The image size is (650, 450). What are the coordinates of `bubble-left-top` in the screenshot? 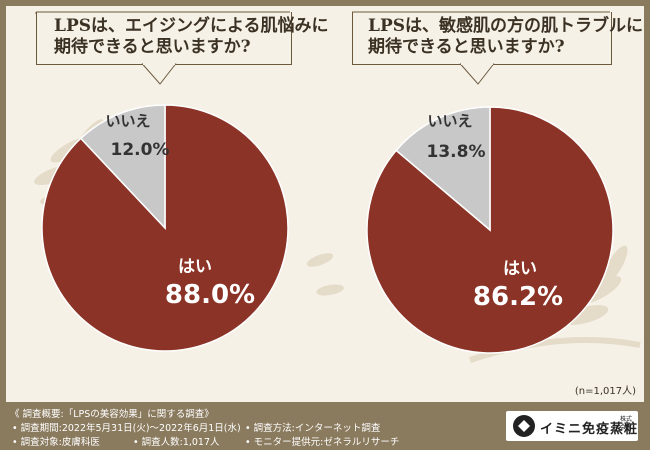 It's located at (162, 12).